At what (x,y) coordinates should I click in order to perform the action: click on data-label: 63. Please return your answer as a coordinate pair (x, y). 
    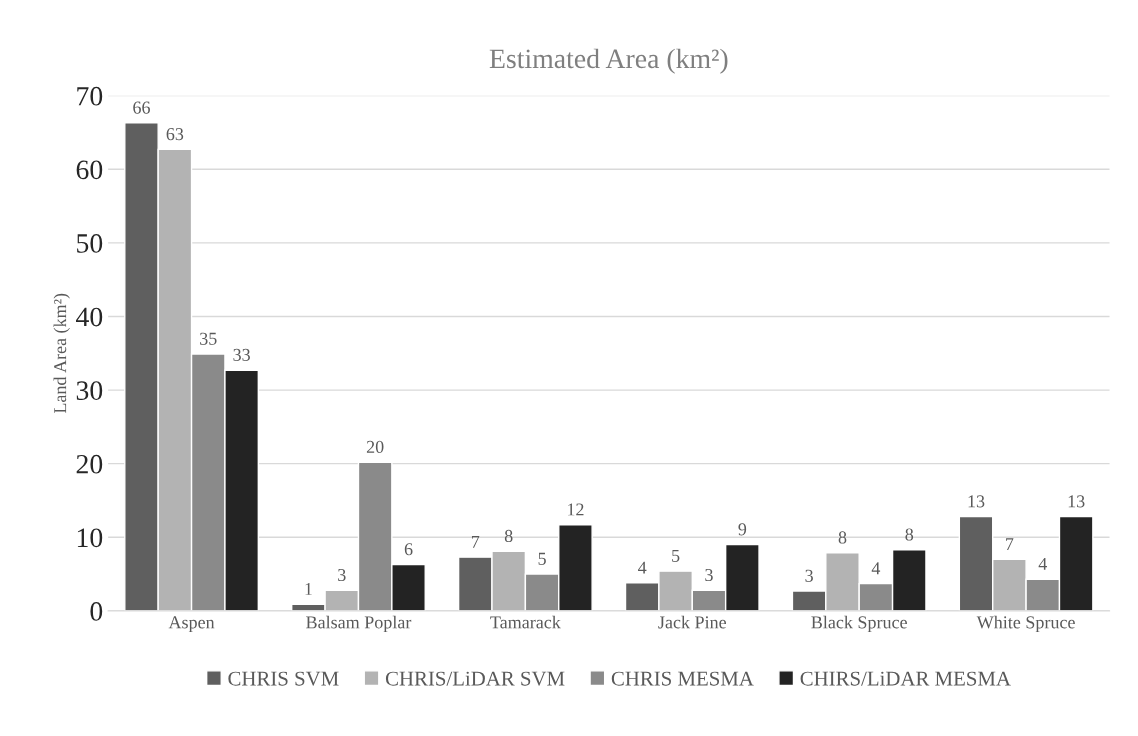
    Looking at the image, I should click on (175, 134).